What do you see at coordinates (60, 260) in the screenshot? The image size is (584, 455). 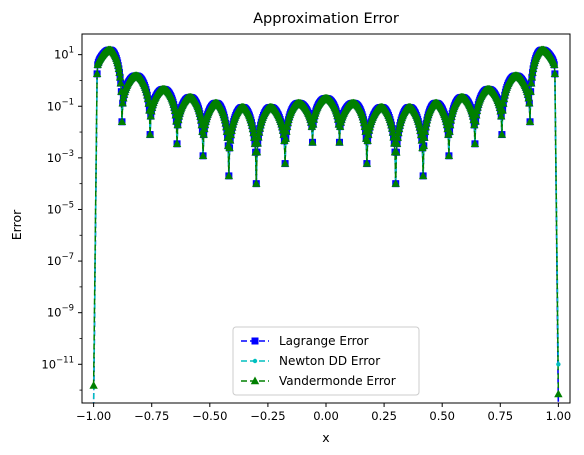 I see `y-tick-label: 10⁻⁷` at bounding box center [60, 260].